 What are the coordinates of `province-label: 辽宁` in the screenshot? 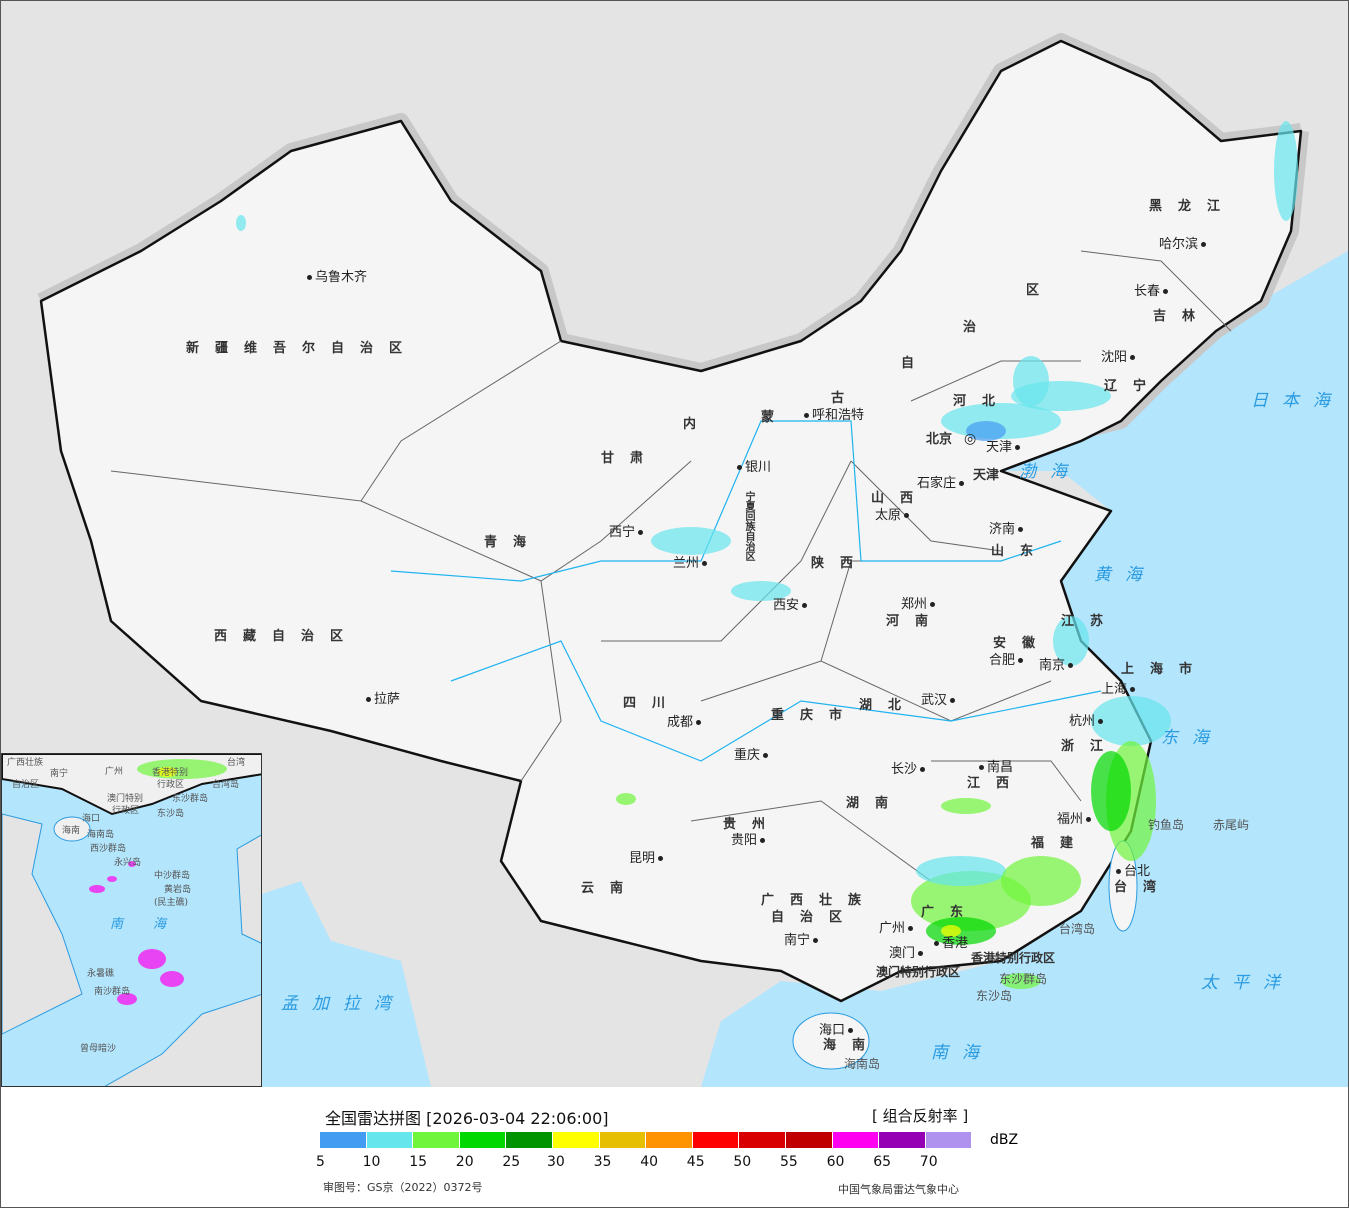 It's located at (1133, 386).